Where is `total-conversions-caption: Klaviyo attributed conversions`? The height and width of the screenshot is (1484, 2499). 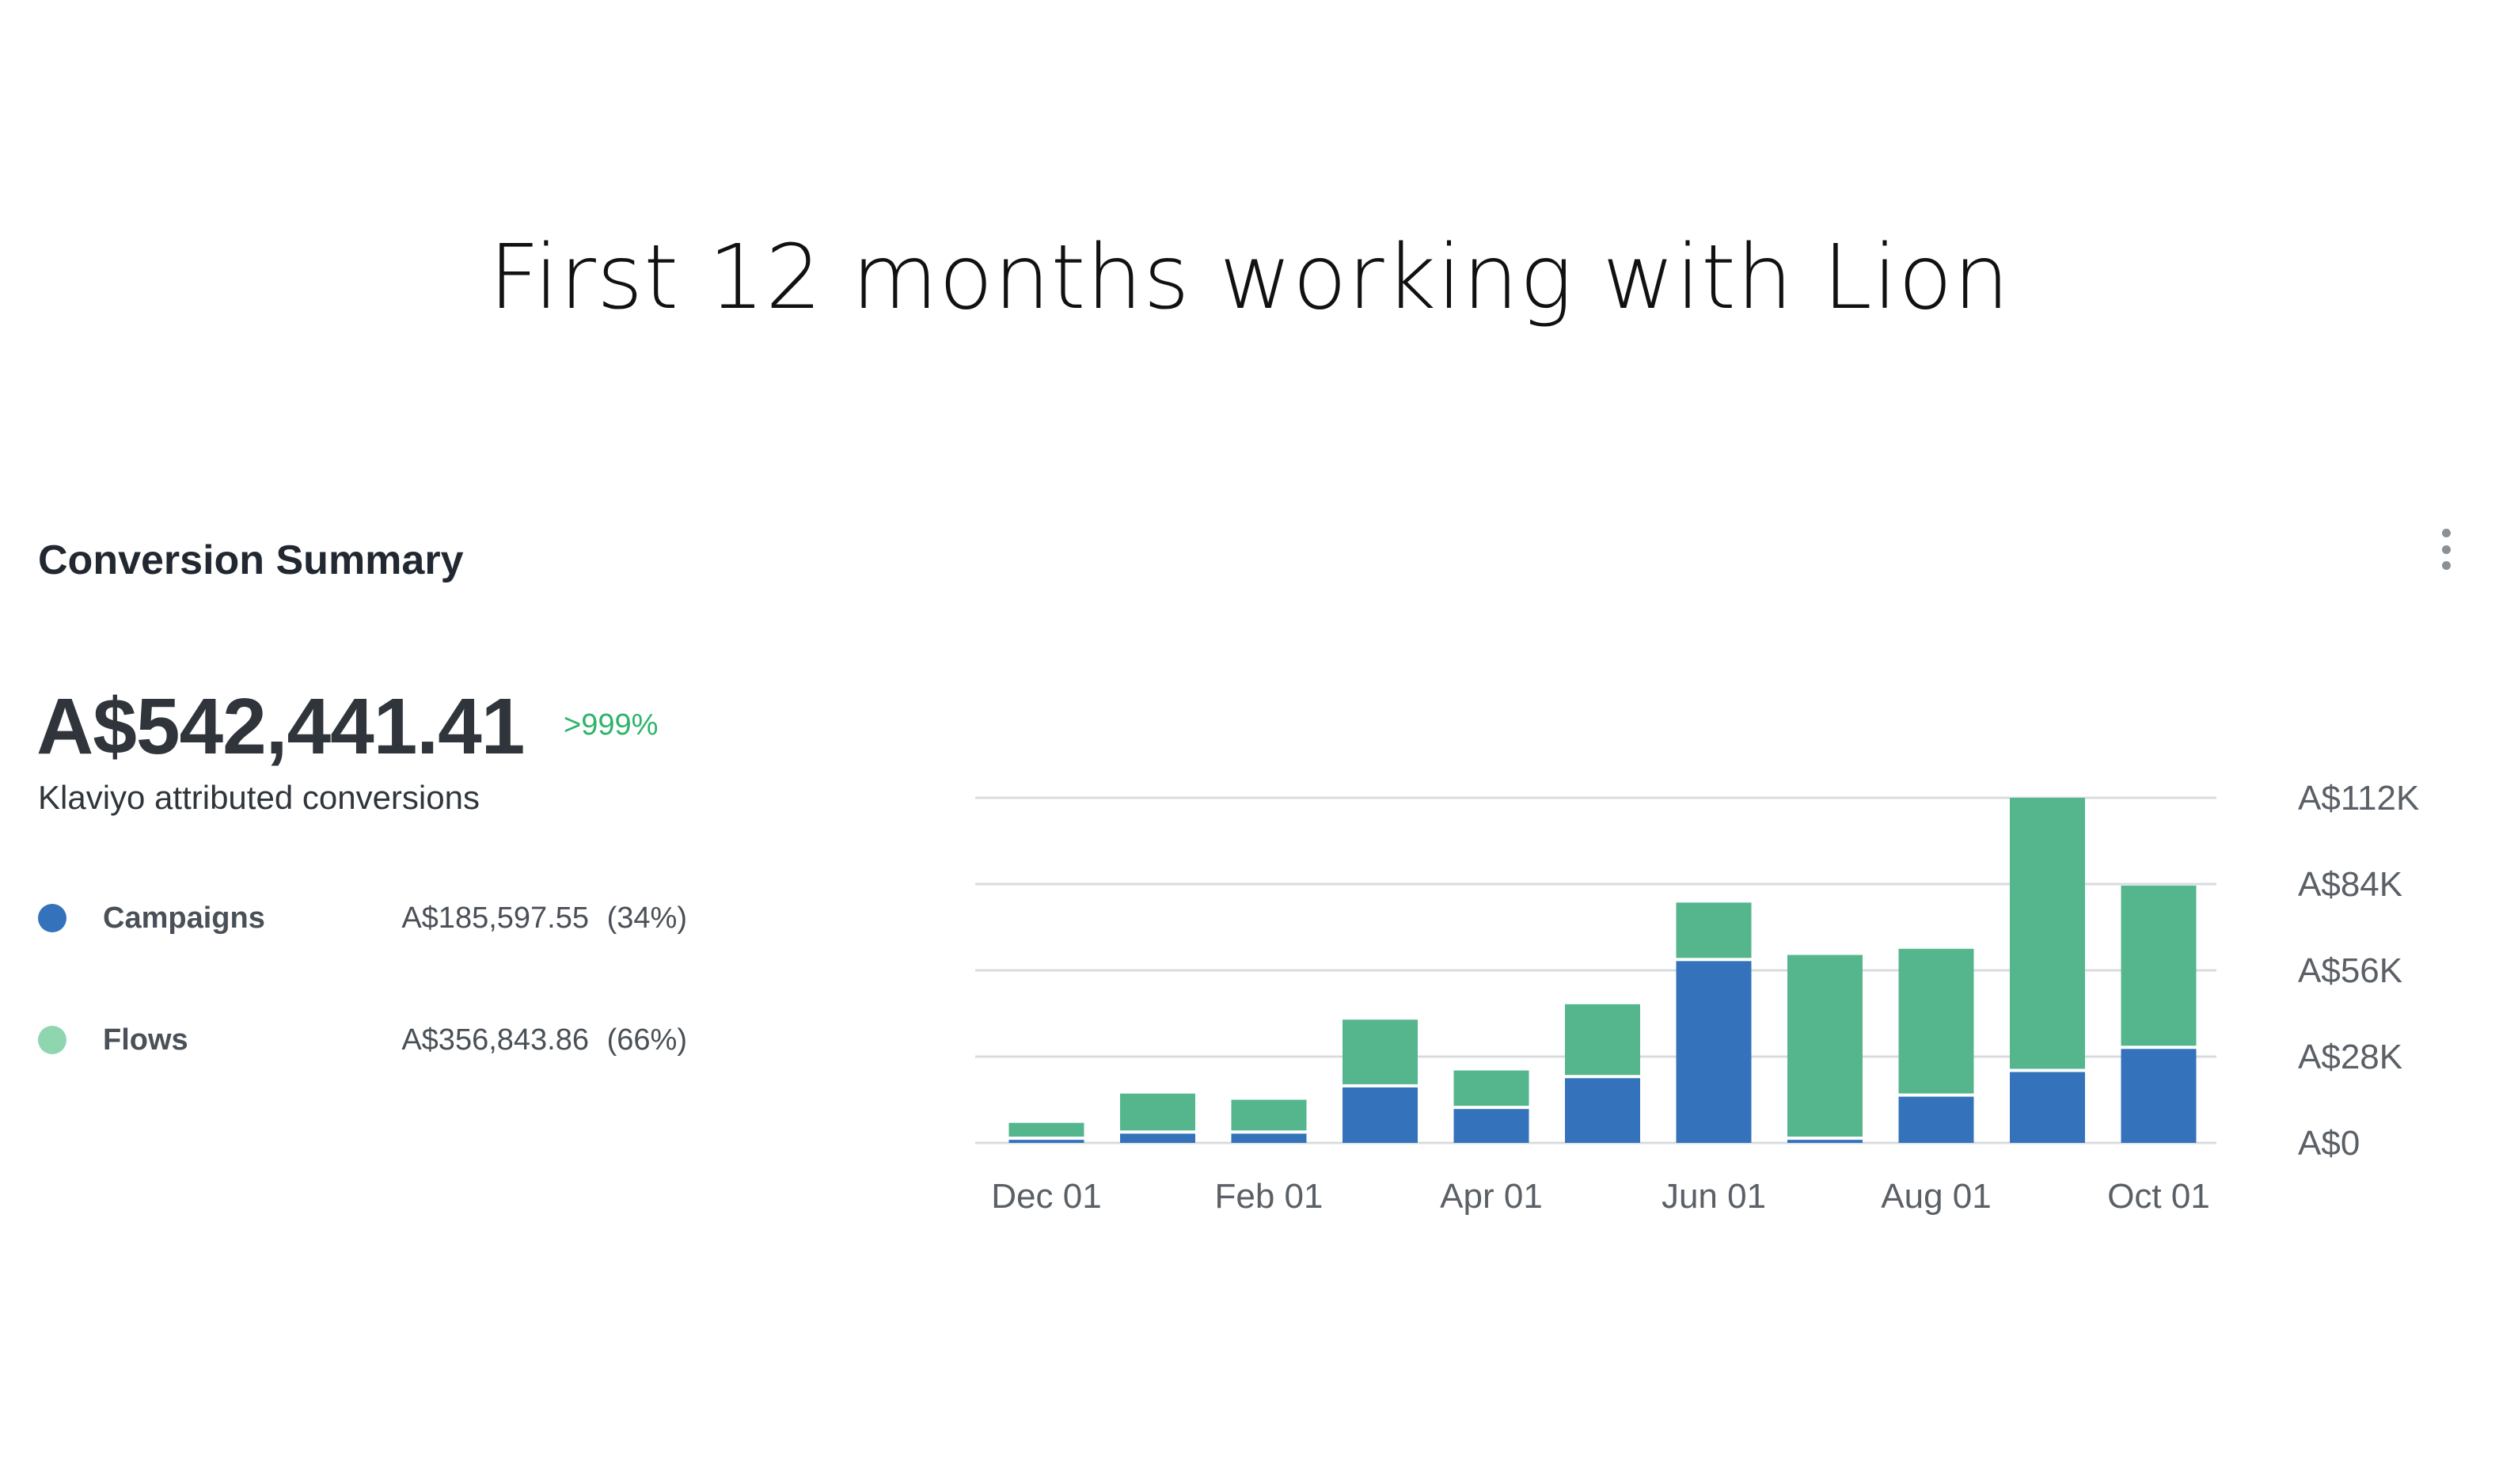
total-conversions-caption: Klaviyo attributed conversions is located at coordinates (259, 797).